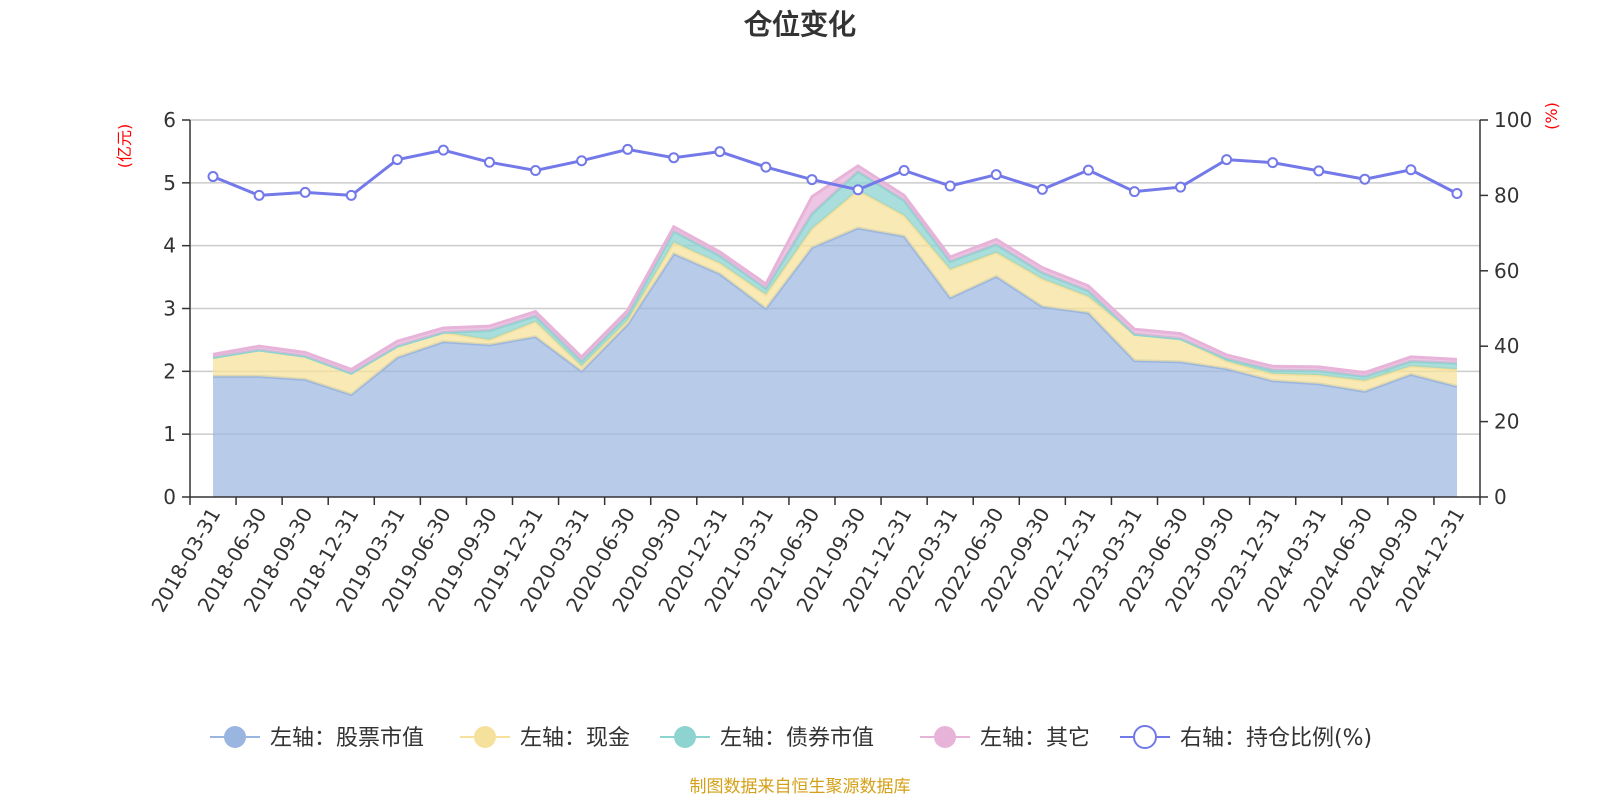 Image resolution: width=1600 pixels, height=800 pixels. I want to click on right-tick-label: 80, so click(1506, 195).